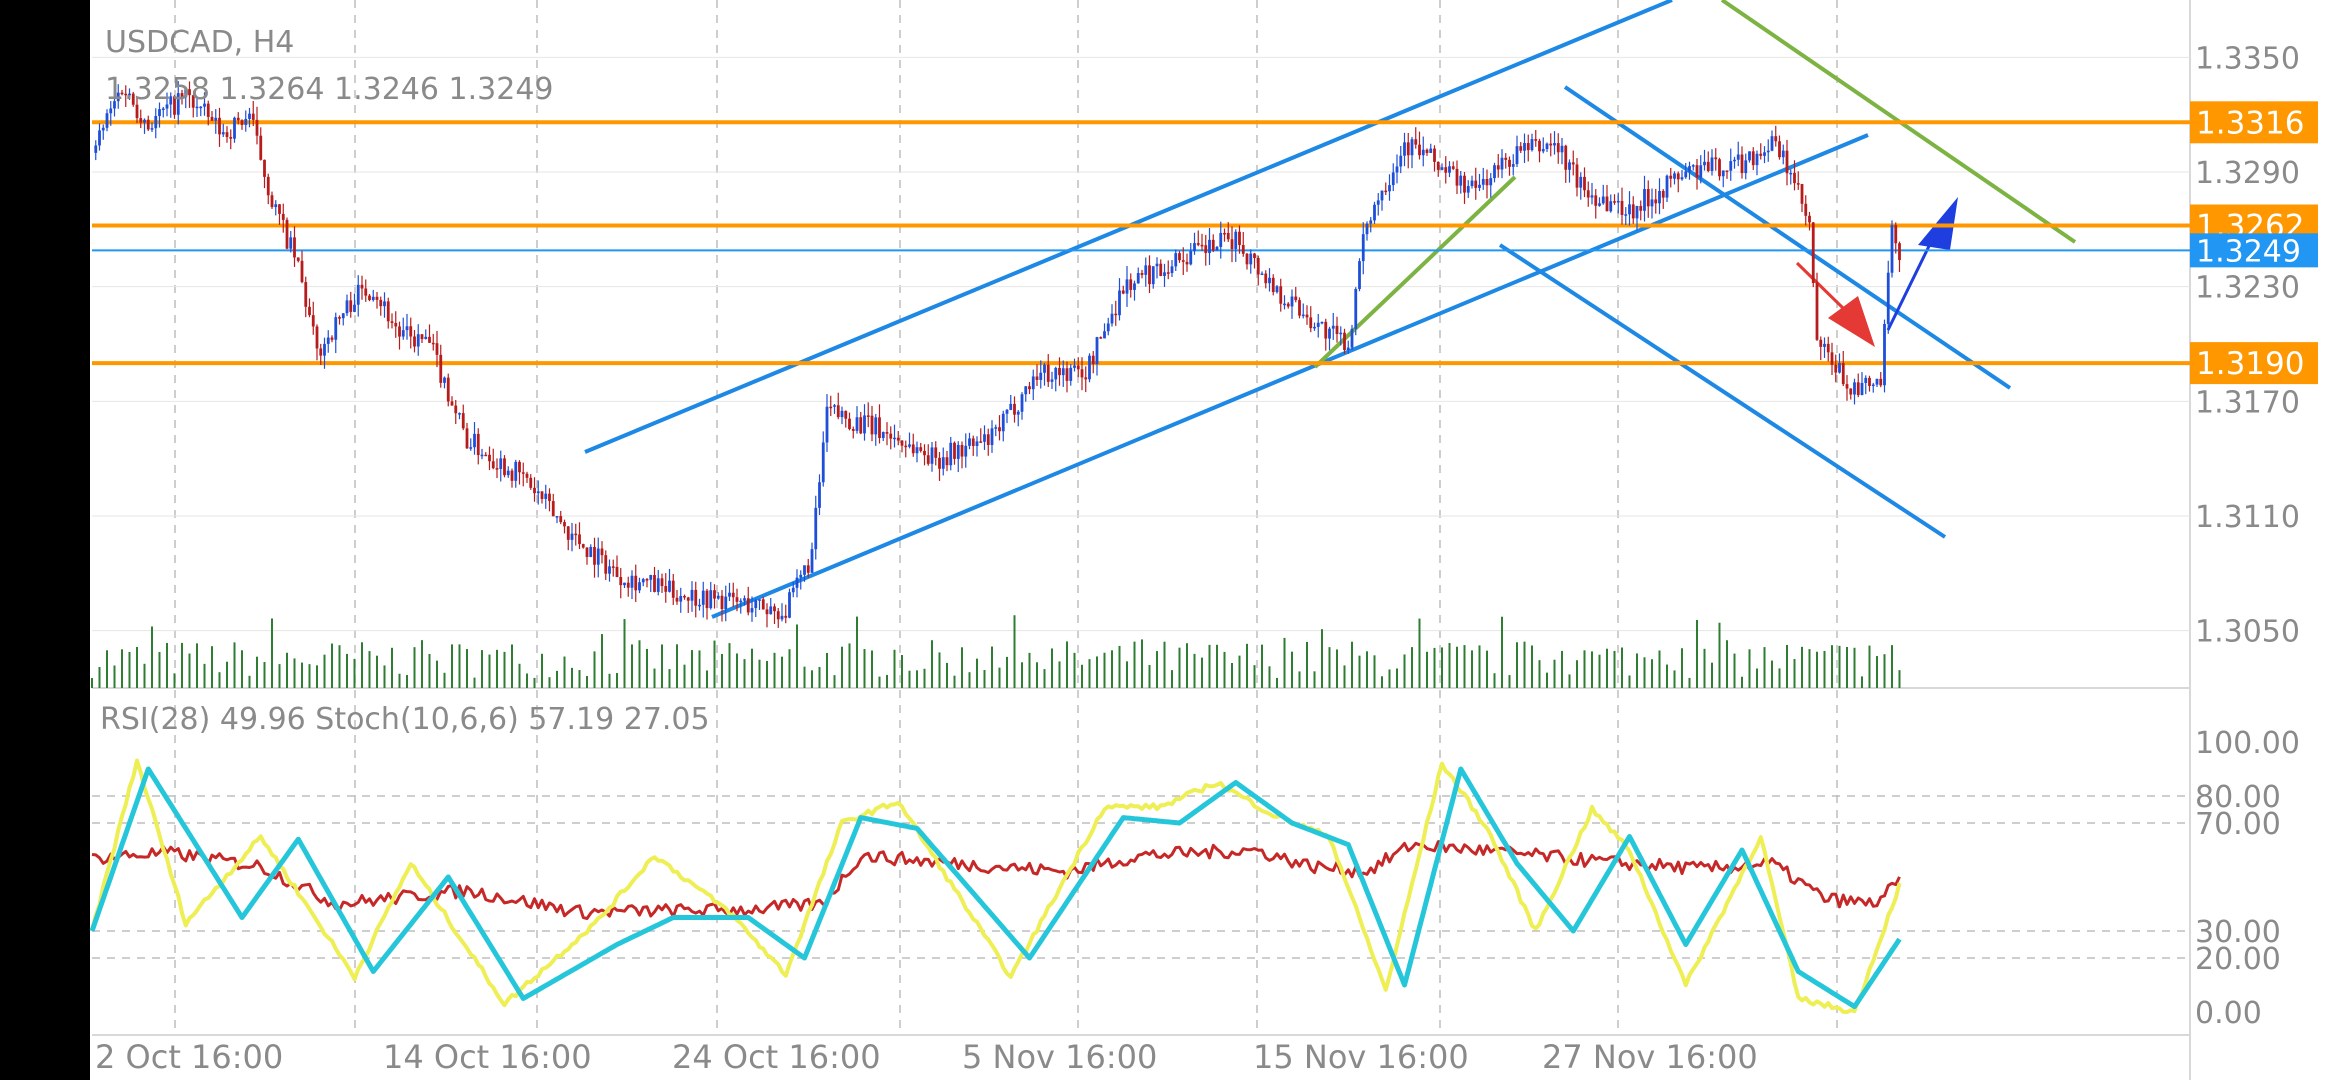 The height and width of the screenshot is (1080, 2340). What do you see at coordinates (1059, 1057) in the screenshot?
I see `time-tick-label: 5 Nov 16:00` at bounding box center [1059, 1057].